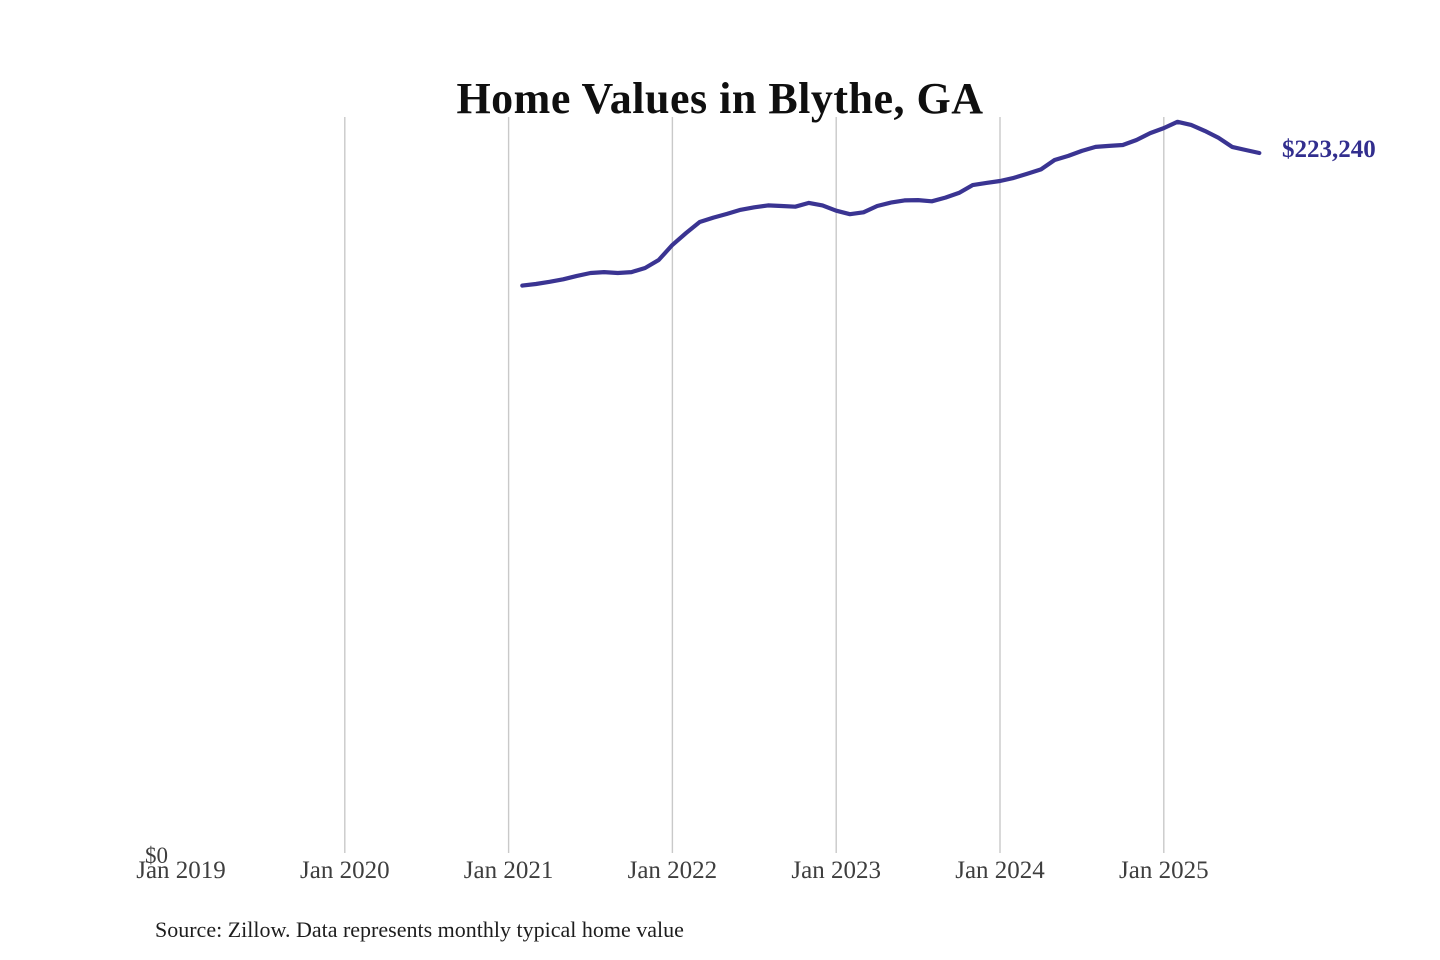 This screenshot has height=960, width=1440. I want to click on y-axis-zero-label: $0, so click(156, 855).